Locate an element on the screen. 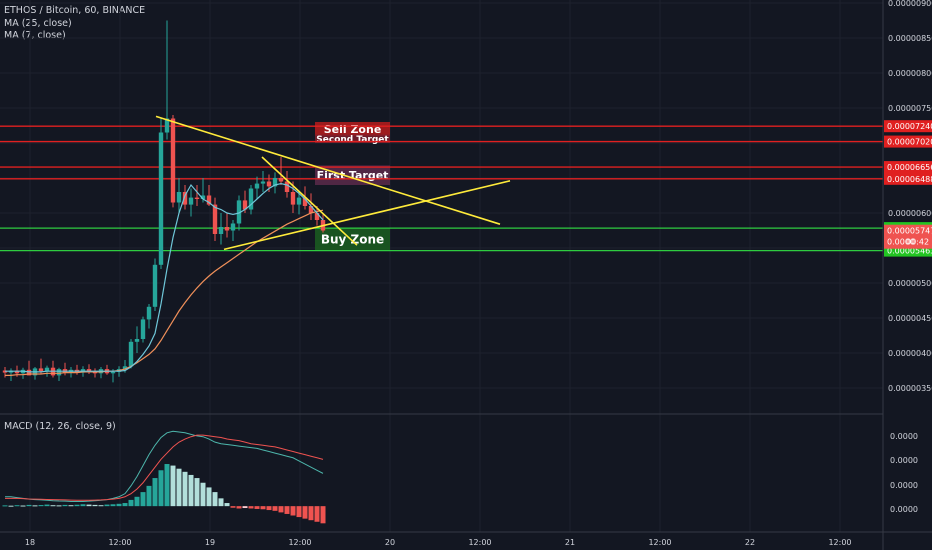  time-tick-0: 18 is located at coordinates (30, 542).